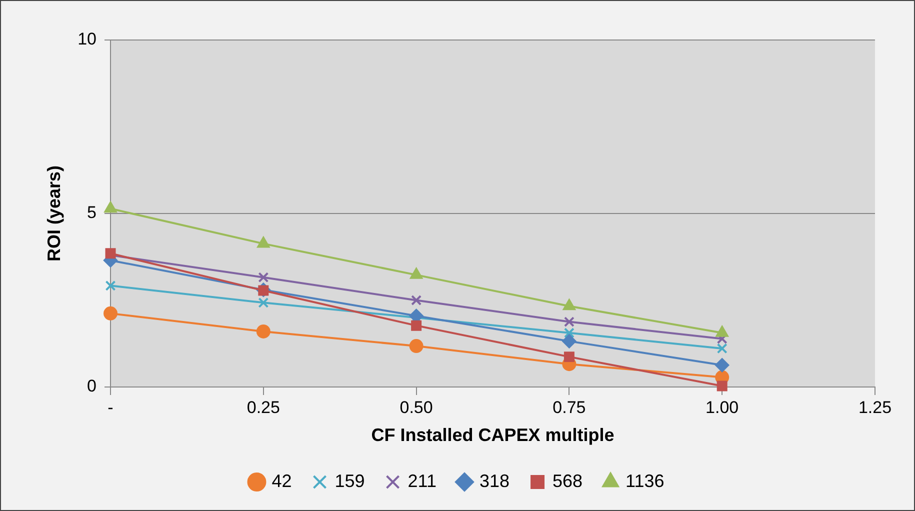  What do you see at coordinates (875, 407) in the screenshot?
I see `x-tick-label: 1.25` at bounding box center [875, 407].